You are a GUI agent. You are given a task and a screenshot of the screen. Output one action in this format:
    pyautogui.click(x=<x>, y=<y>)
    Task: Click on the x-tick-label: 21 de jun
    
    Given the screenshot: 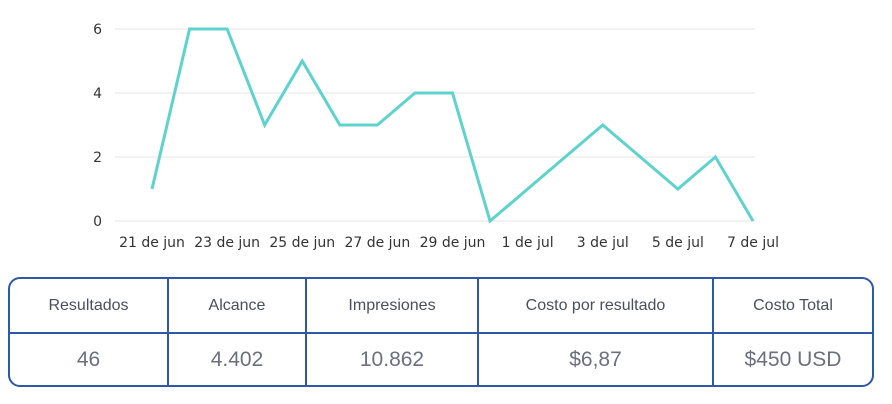 What is the action you would take?
    pyautogui.click(x=152, y=243)
    